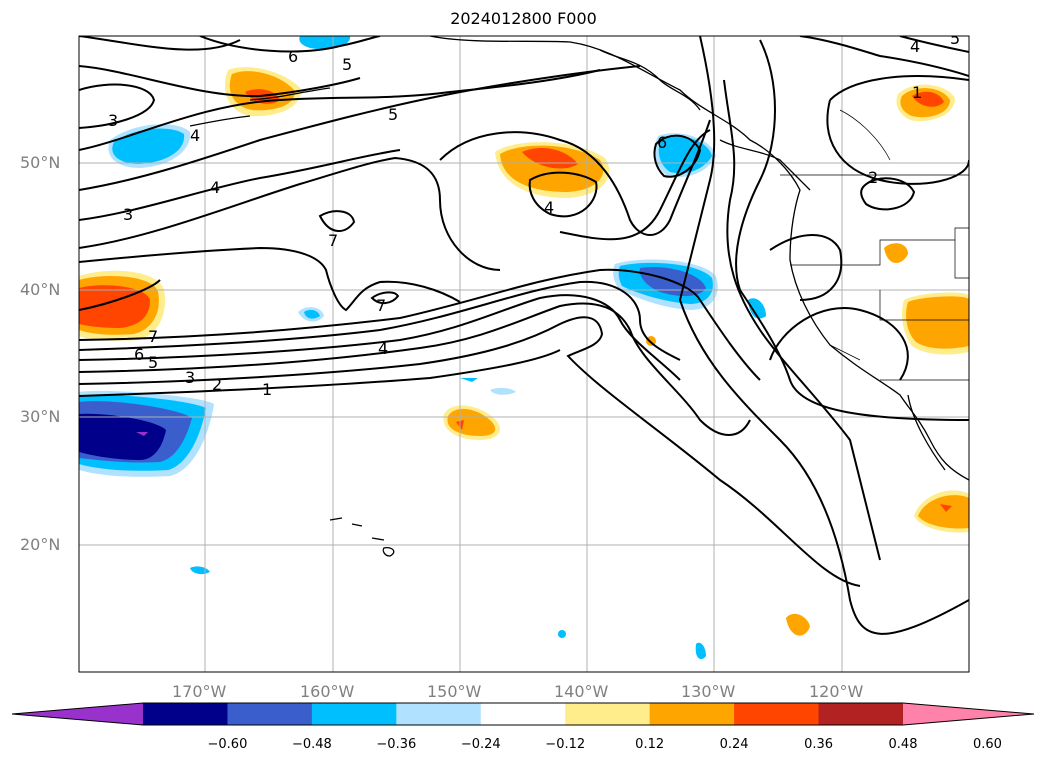 The height and width of the screenshot is (765, 1047). Describe the element at coordinates (903, 744) in the screenshot. I see `colorbar-tick-label: 0.48` at that location.